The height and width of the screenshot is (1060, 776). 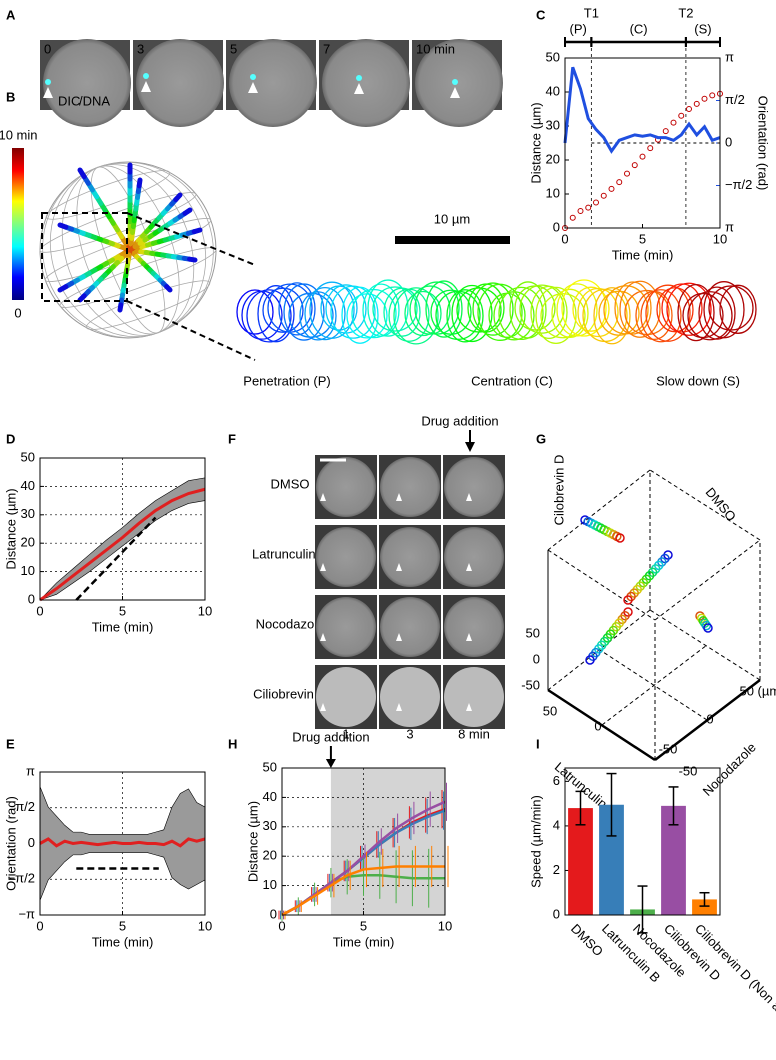 I want to click on colorbar, so click(x=18, y=224).